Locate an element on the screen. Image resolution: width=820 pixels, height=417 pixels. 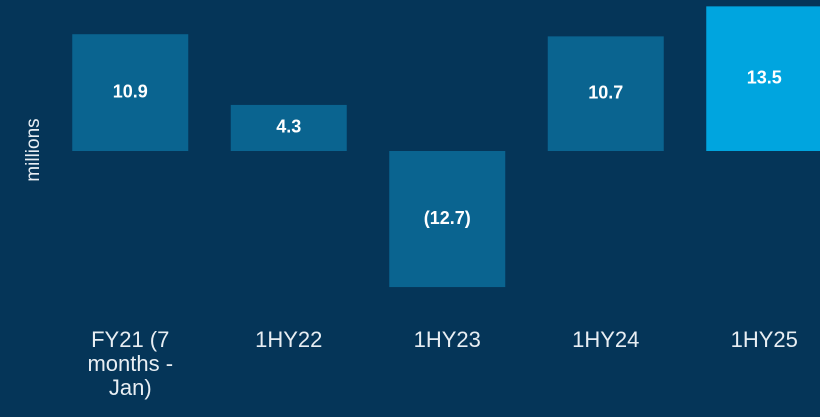
x-tick-label: 1HY22 is located at coordinates (289, 339).